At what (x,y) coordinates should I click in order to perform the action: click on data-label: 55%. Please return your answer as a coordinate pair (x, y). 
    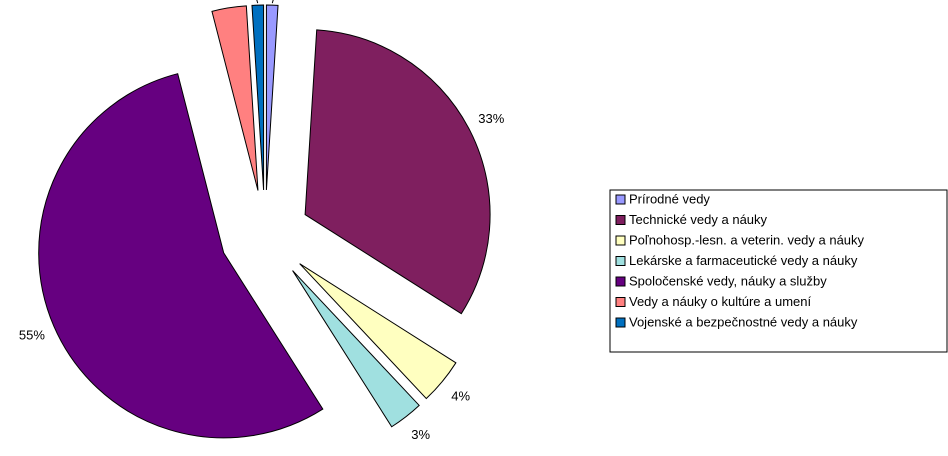
    Looking at the image, I should click on (32, 334).